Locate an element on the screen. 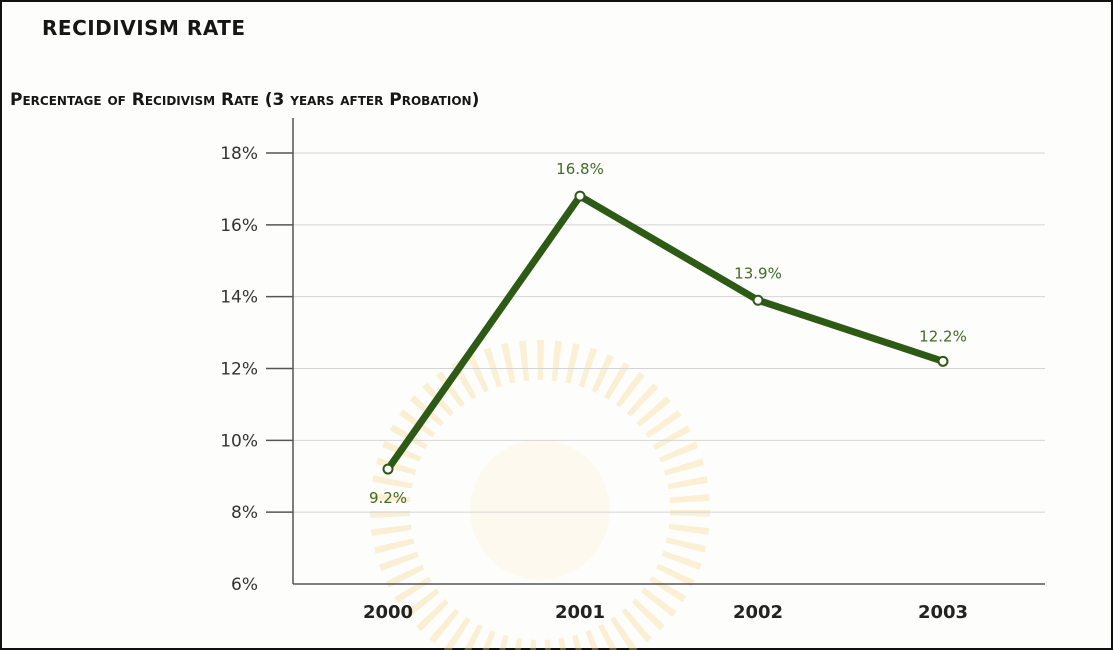 This screenshot has height=650, width=1113. x-category-label: 2002 is located at coordinates (758, 612).